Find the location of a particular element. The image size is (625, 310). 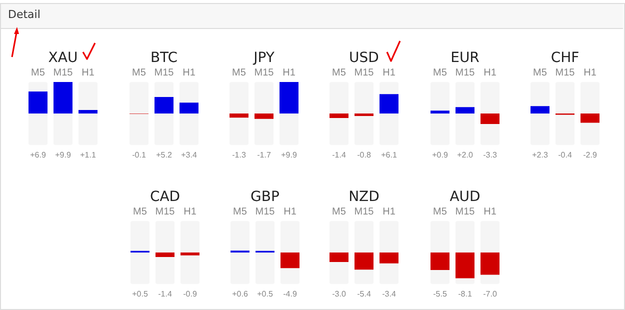

data-label: -0.9 is located at coordinates (190, 294).